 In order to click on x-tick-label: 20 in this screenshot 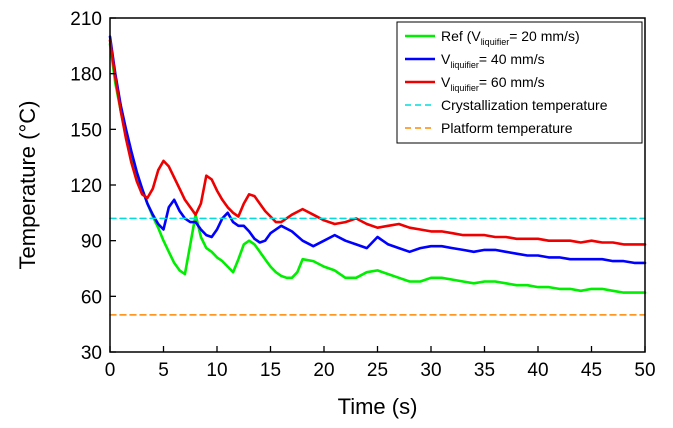, I will do `click(323, 370)`.